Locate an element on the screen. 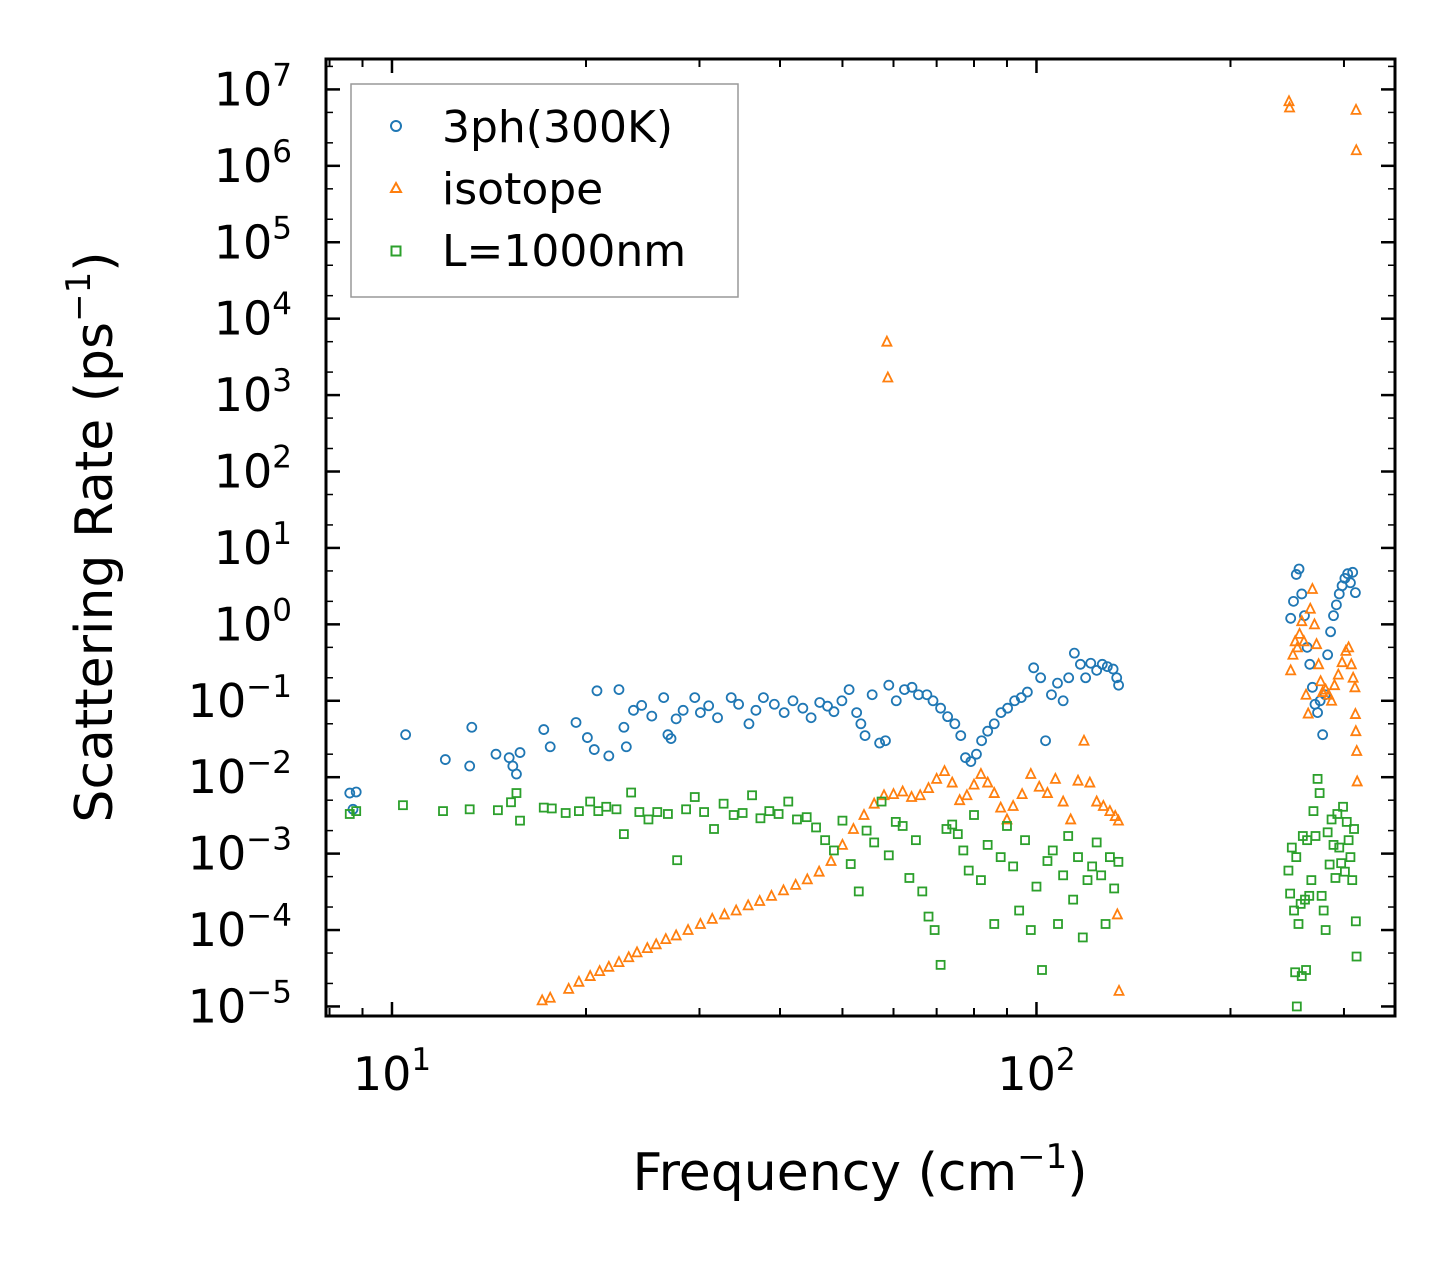 The width and height of the screenshot is (1455, 1265). legend-label-isotope: isotope is located at coordinates (522, 189).